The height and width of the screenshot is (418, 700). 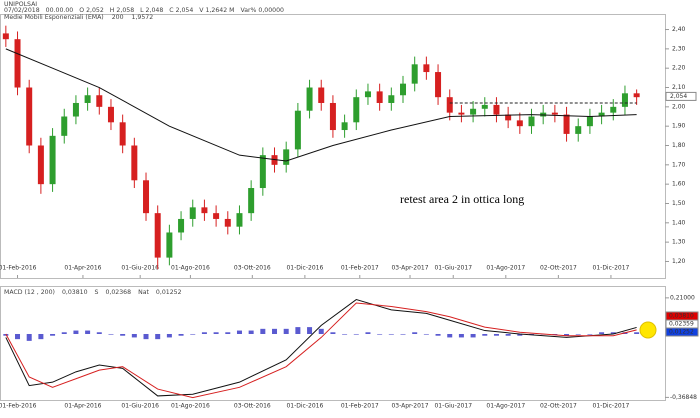 I want to click on header-field: H 2,058, so click(x=122, y=10).